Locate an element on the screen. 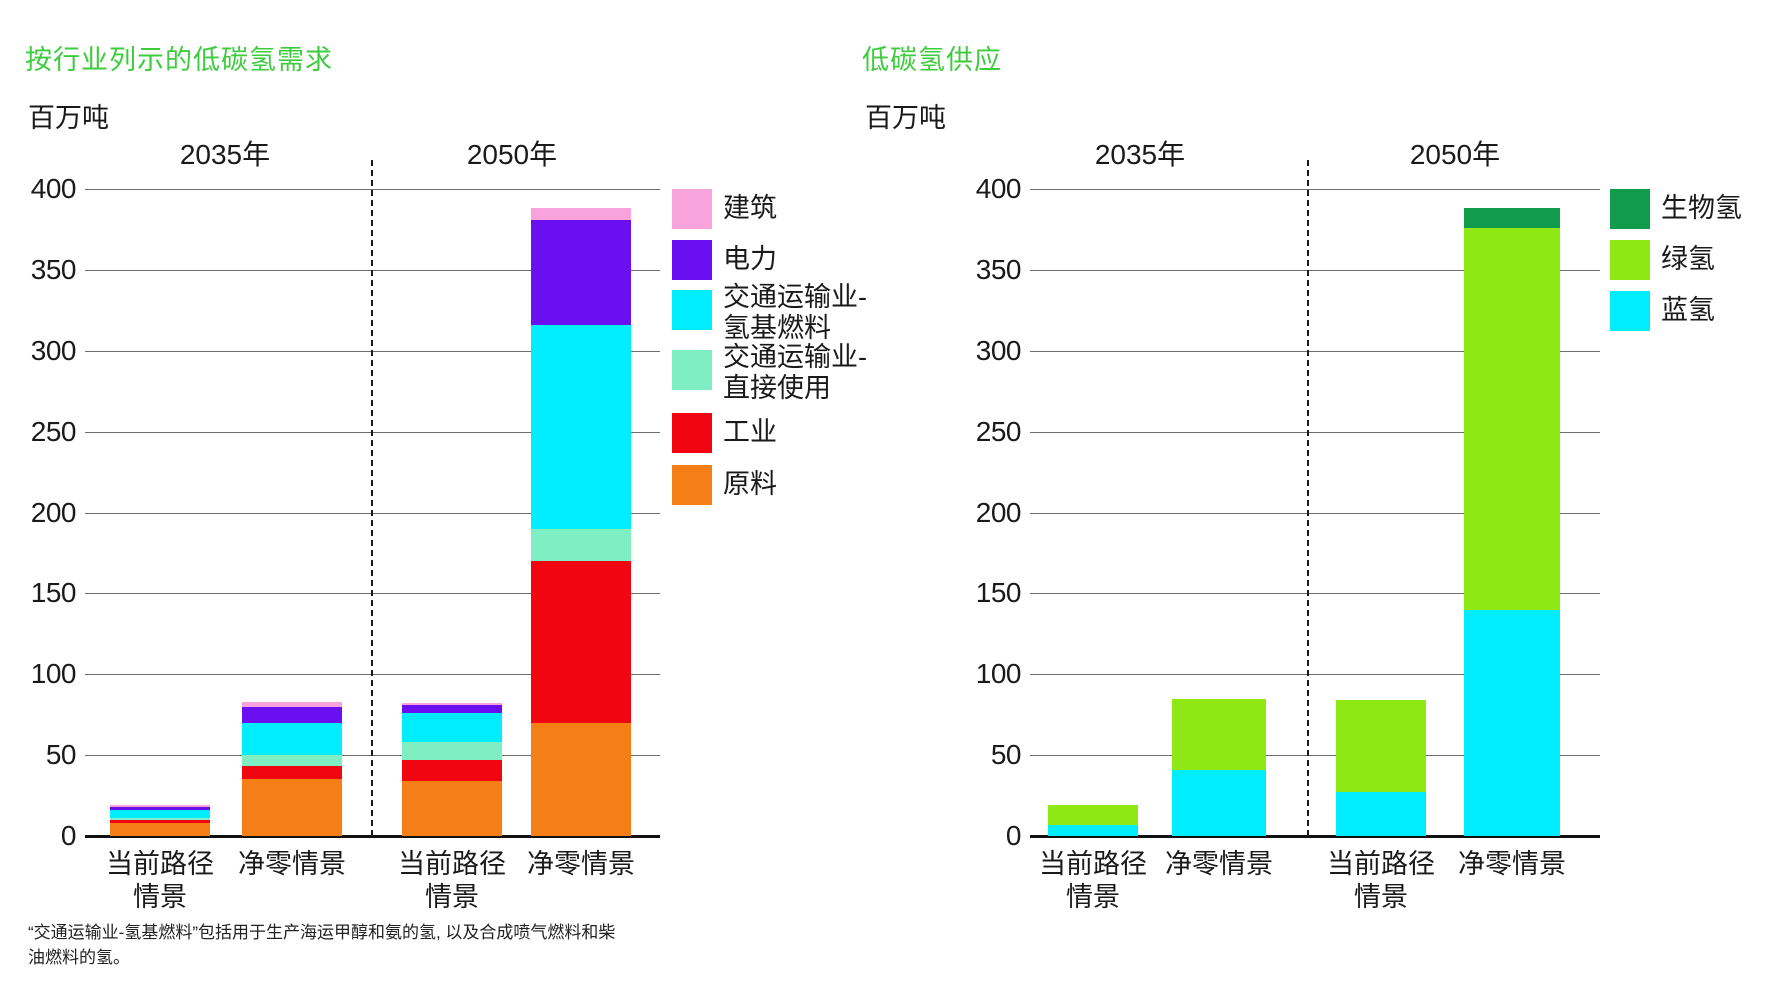 The image size is (1772, 988). supply-unit-label: 百万吨 is located at coordinates (905, 118).